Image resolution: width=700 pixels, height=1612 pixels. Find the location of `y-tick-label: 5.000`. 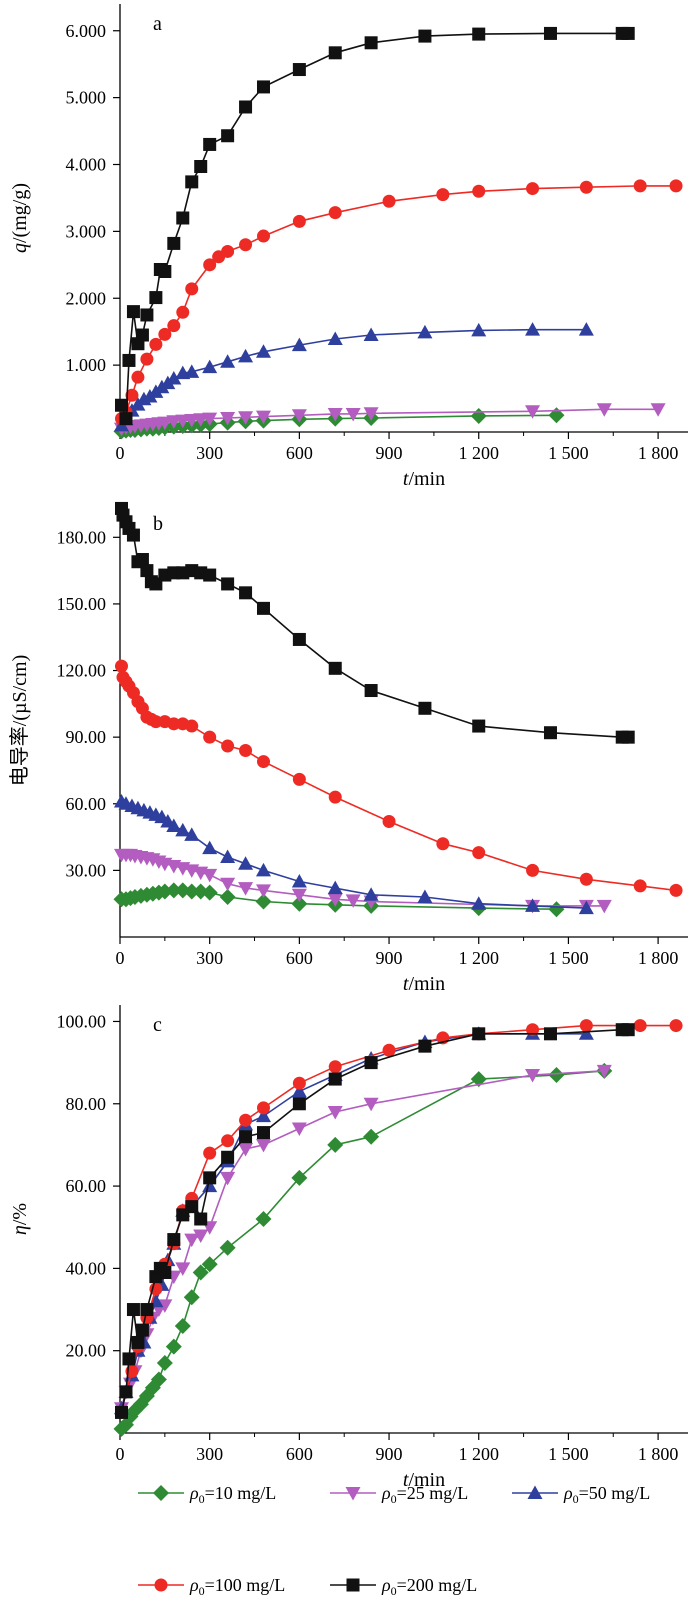

y-tick-label: 5.000 is located at coordinates (86, 98).